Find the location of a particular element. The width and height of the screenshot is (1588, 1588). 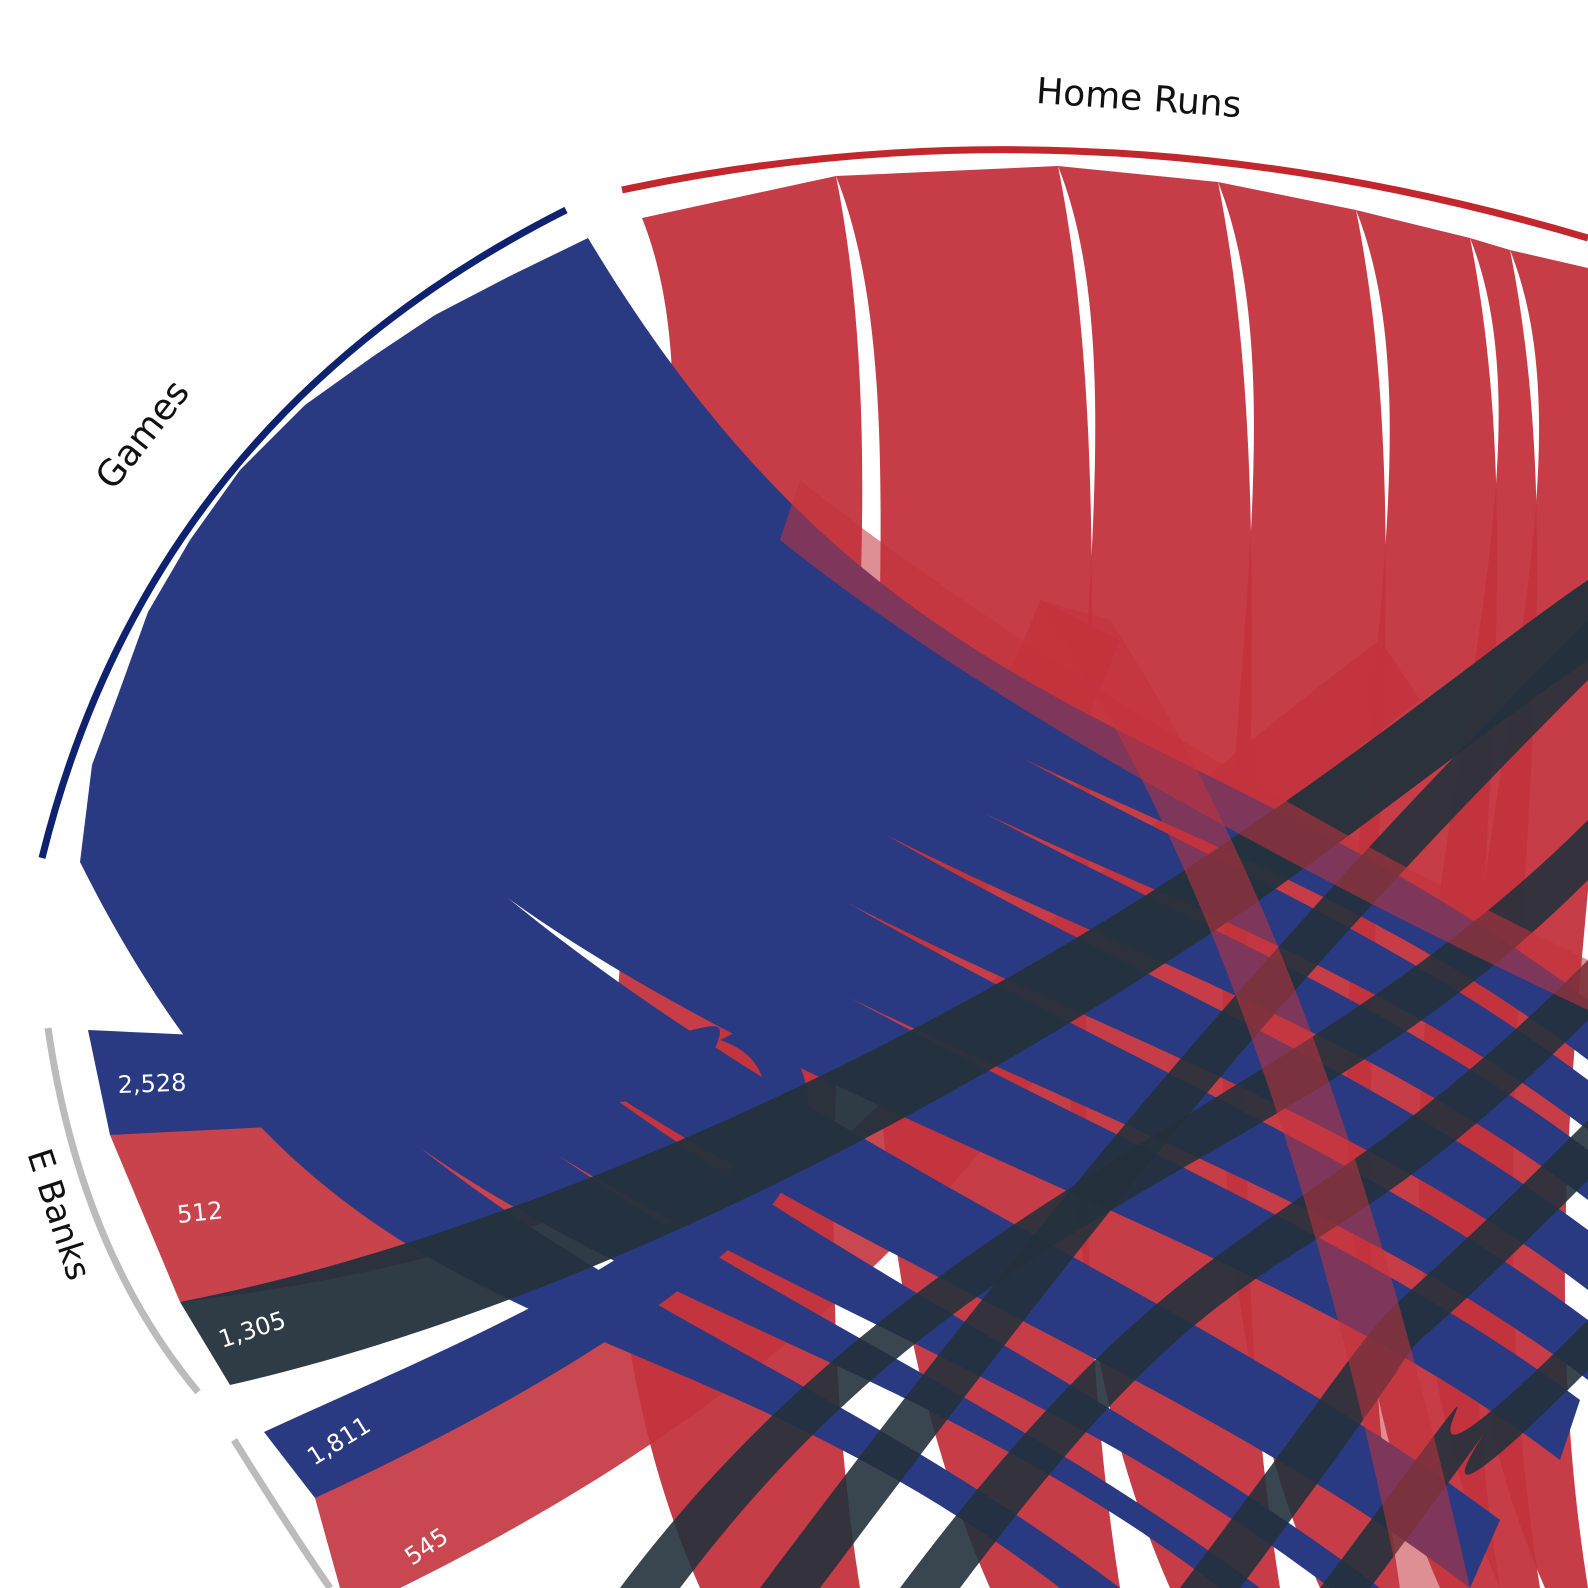

group-label-games: Games is located at coordinates (143, 435).